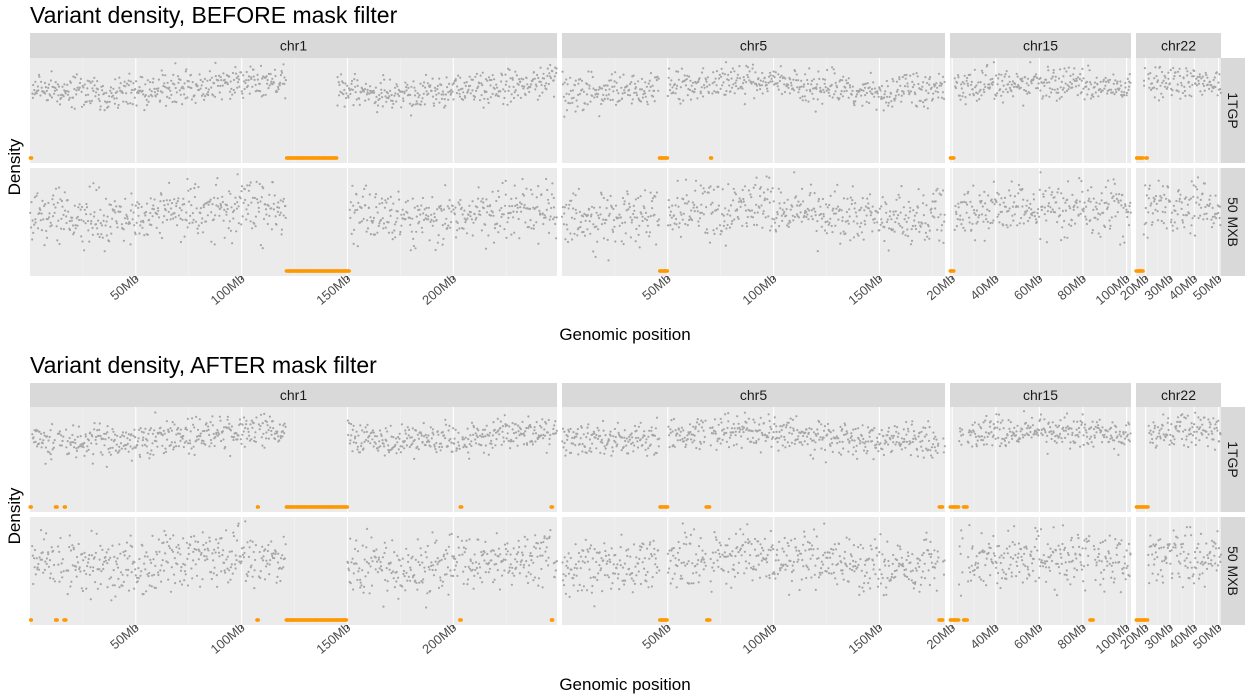  Describe the element at coordinates (1178, 46) in the screenshot. I see `facet-strip-label: chr22` at that location.